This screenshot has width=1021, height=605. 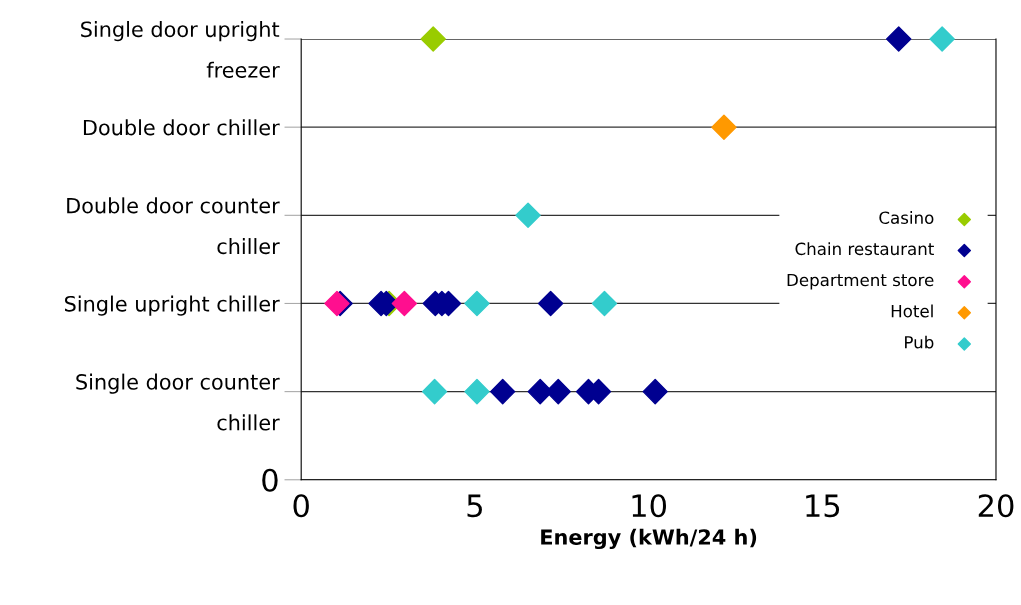 What do you see at coordinates (649, 539) in the screenshot?
I see `x-axis-title: Energy (kWh/24 h)` at bounding box center [649, 539].